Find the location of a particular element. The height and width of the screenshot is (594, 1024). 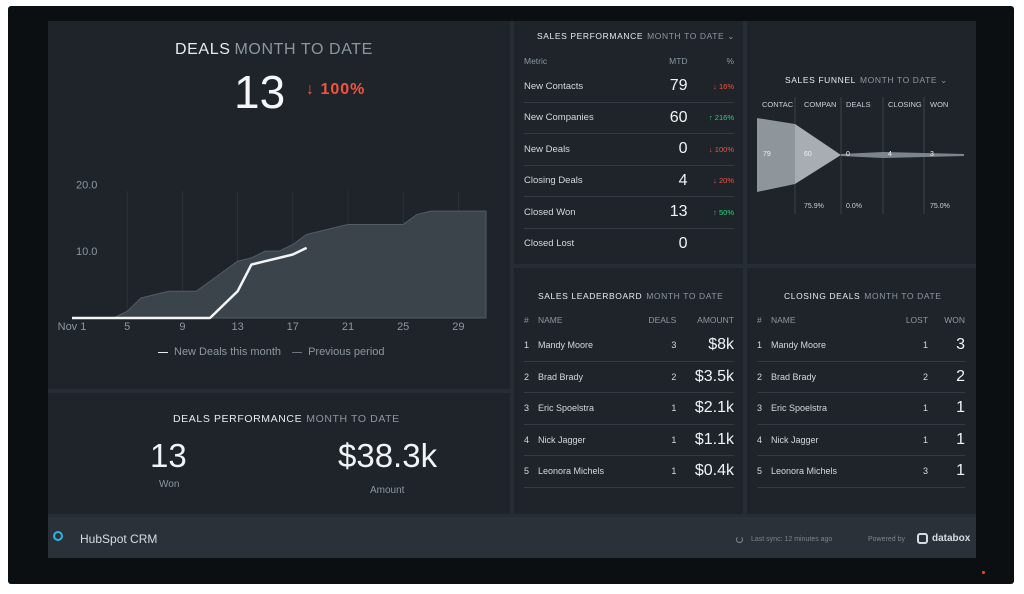

table-row: Closed Lost 0 is located at coordinates (629, 243).